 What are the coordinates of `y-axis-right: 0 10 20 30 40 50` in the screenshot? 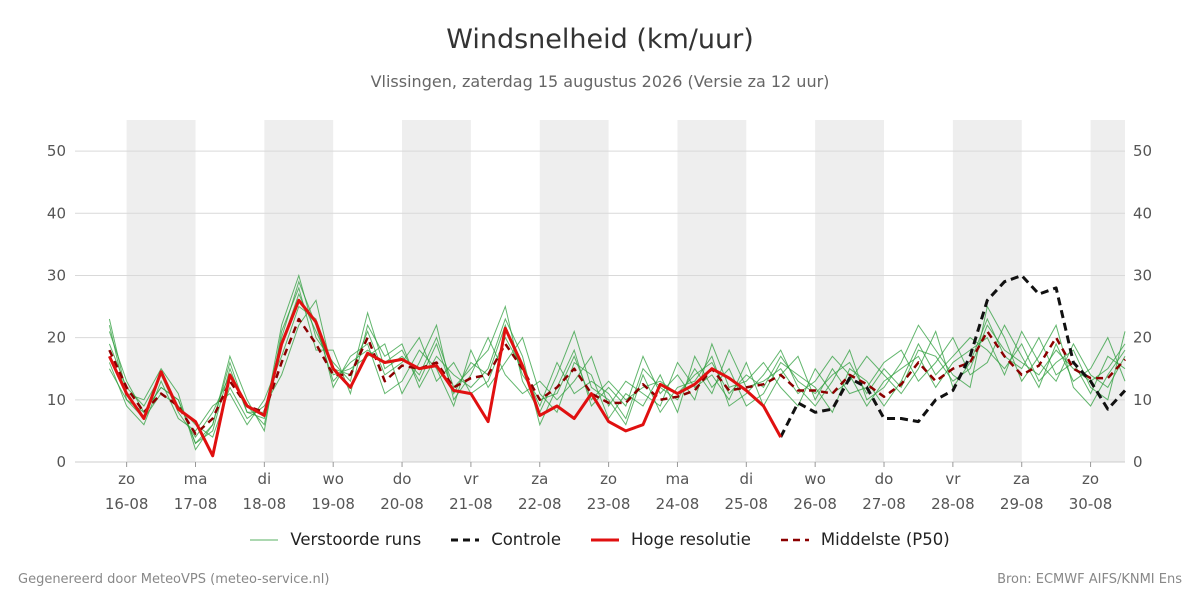 It's located at (1142, 306).